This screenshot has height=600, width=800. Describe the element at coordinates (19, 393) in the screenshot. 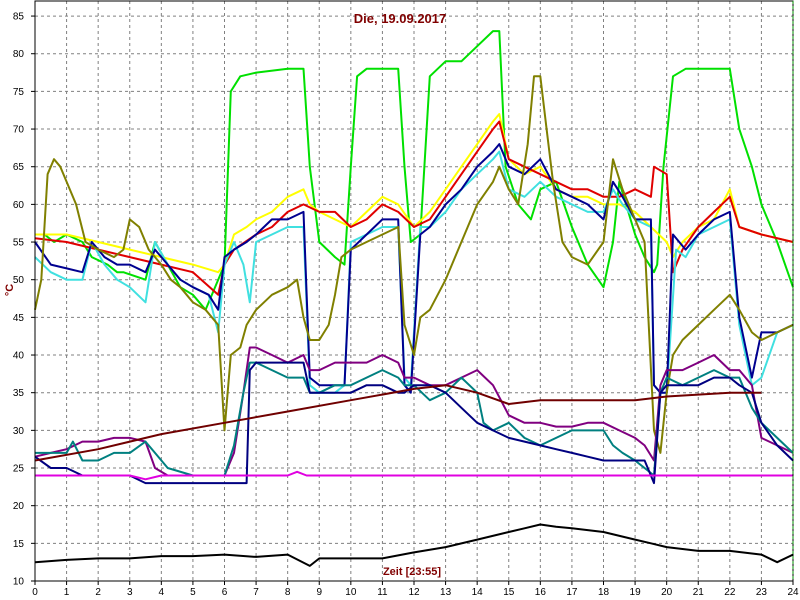

I see `y-tick-label: 35` at that location.